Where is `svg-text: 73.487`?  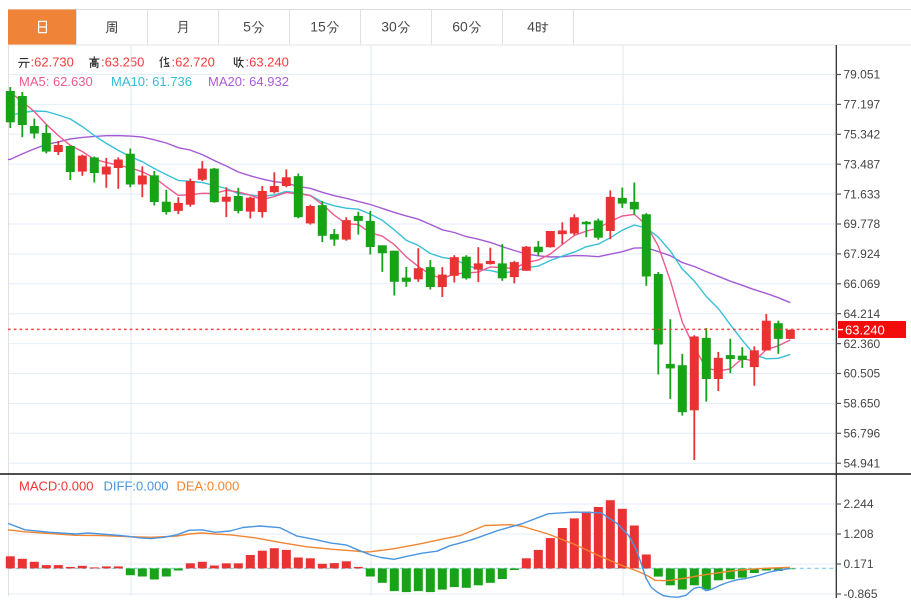
svg-text: 73.487 is located at coordinates (862, 164).